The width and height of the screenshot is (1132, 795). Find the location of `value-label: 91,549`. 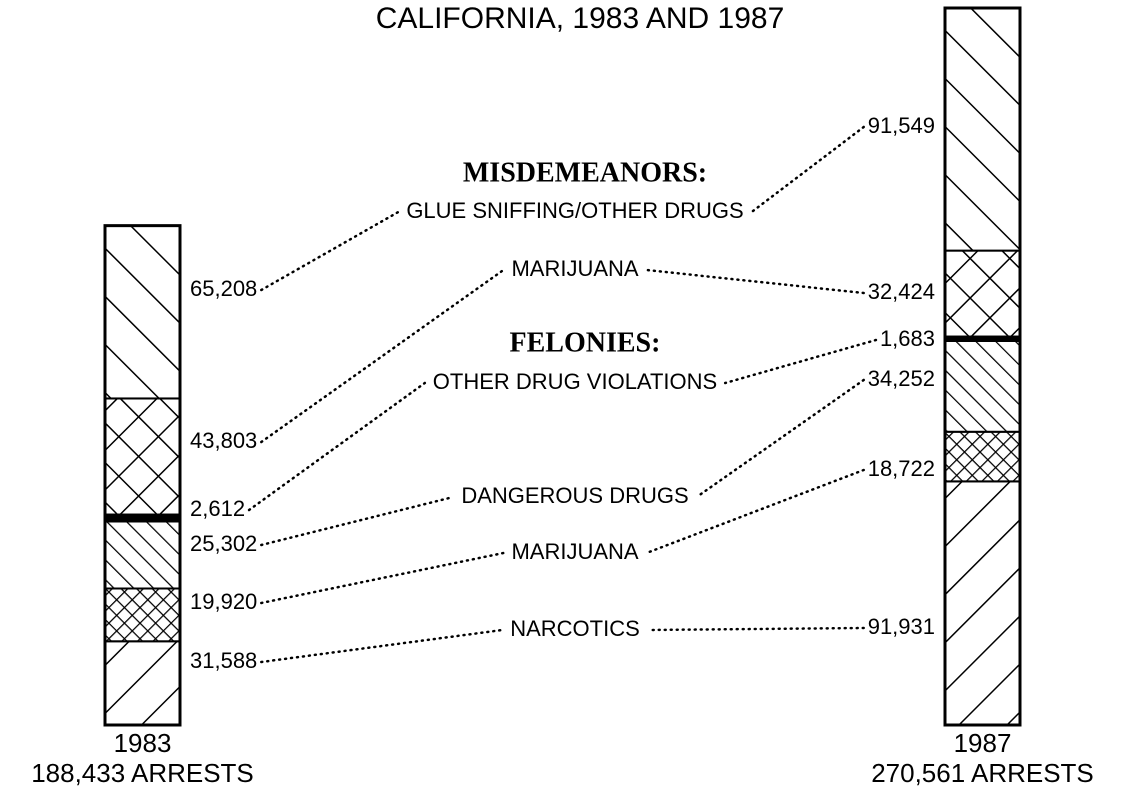

value-label: 91,549 is located at coordinates (901, 125).